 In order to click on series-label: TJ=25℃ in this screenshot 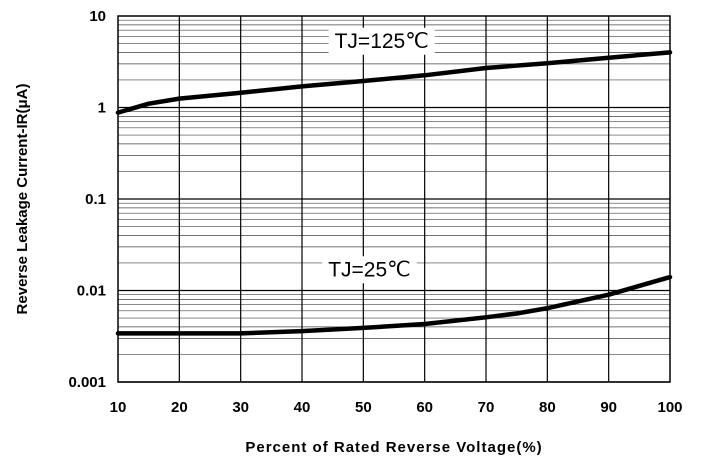, I will do `click(369, 269)`.